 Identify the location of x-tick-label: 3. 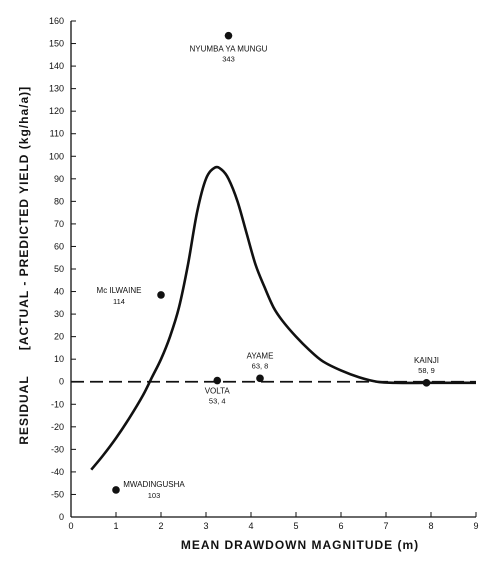
(205, 526).